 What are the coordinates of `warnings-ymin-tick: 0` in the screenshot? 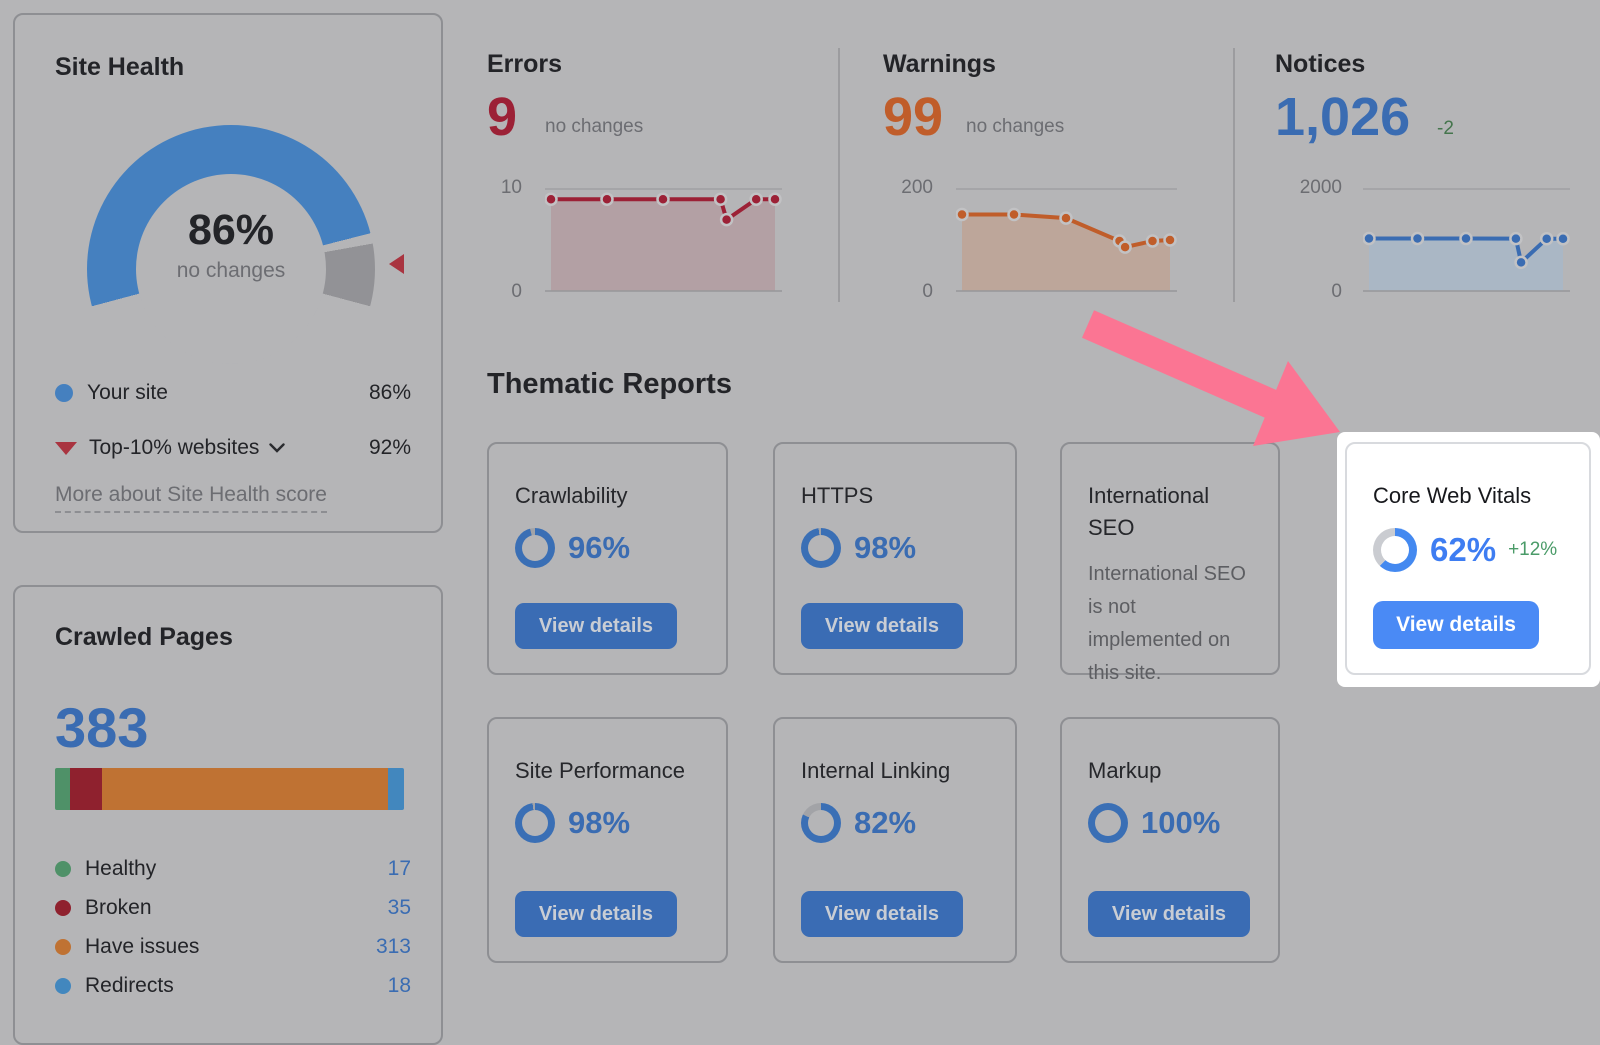 It's located at (927, 291).